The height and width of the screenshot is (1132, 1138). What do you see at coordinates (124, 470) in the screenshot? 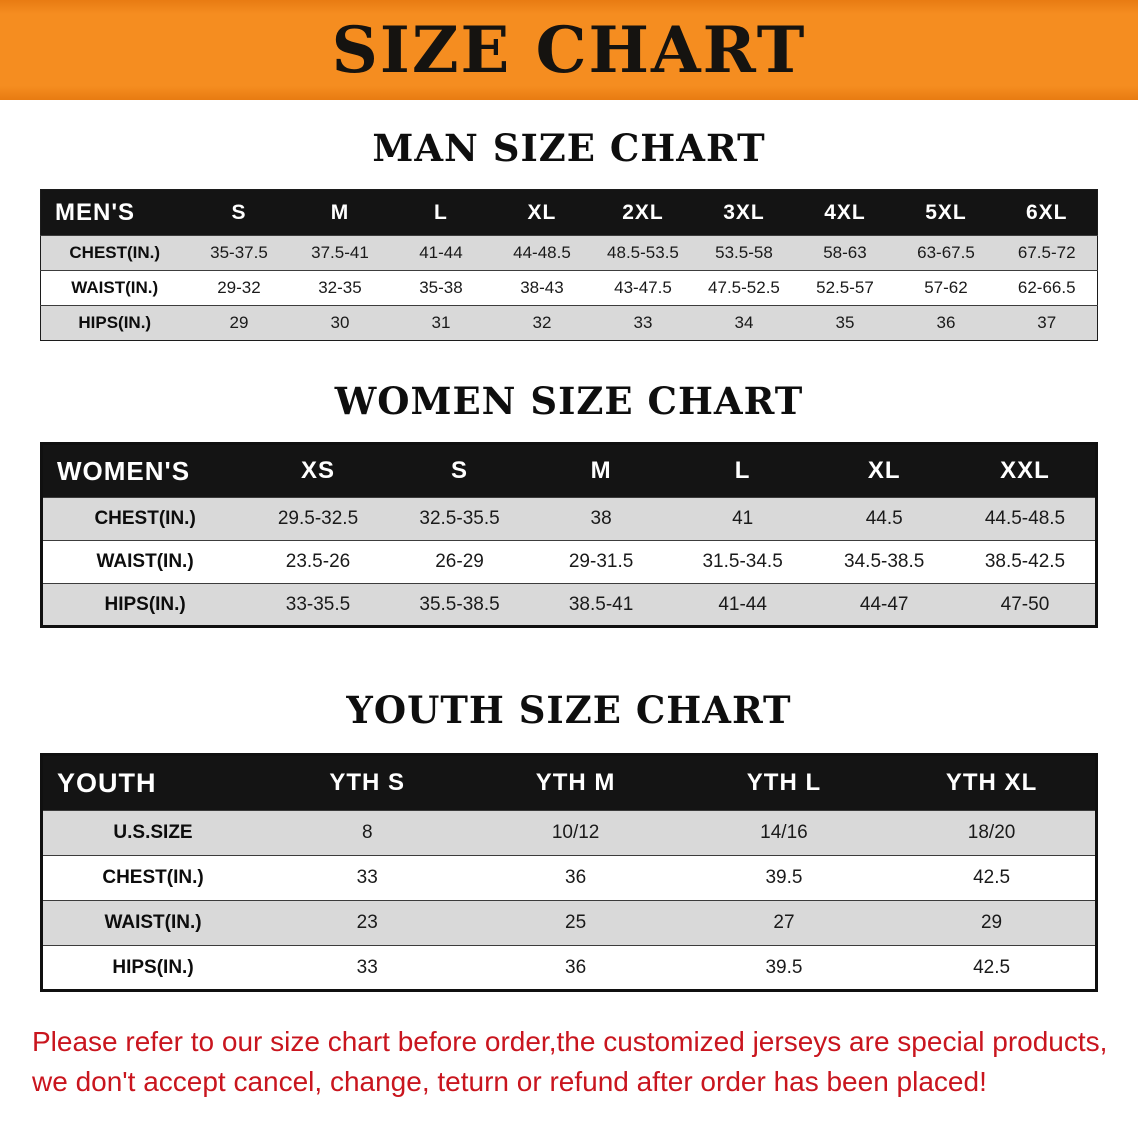
I see `table-corner-label: WOMEN'S` at bounding box center [124, 470].